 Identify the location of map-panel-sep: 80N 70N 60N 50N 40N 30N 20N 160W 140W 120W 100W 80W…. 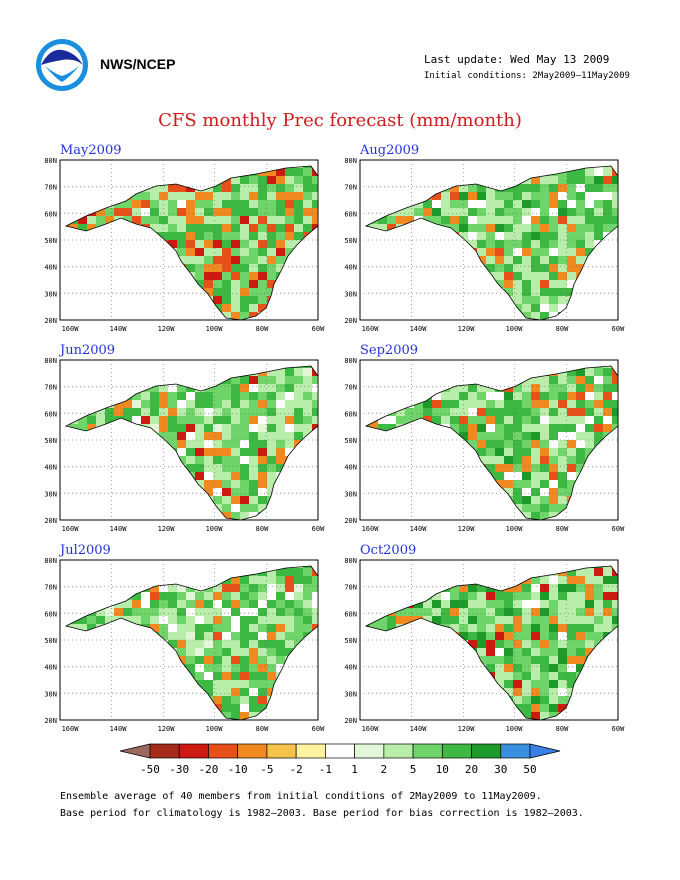
(484, 445).